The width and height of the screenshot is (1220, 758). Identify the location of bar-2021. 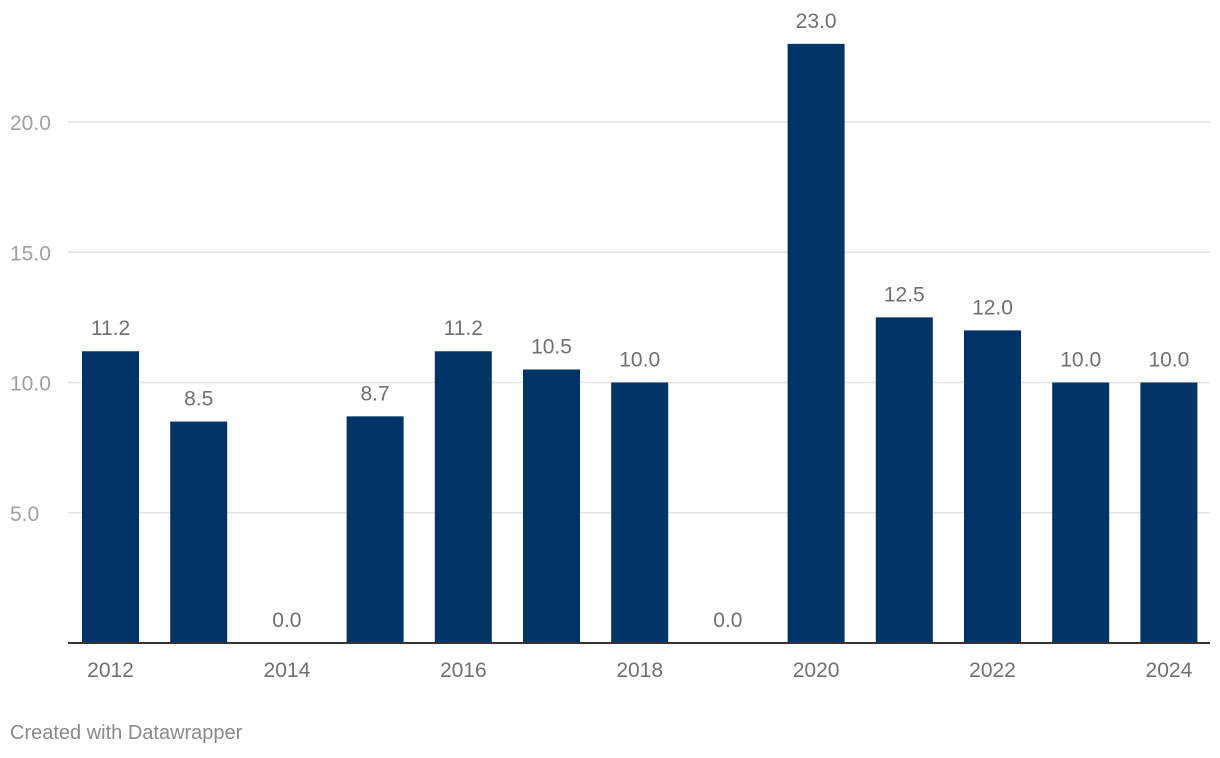
(904, 480).